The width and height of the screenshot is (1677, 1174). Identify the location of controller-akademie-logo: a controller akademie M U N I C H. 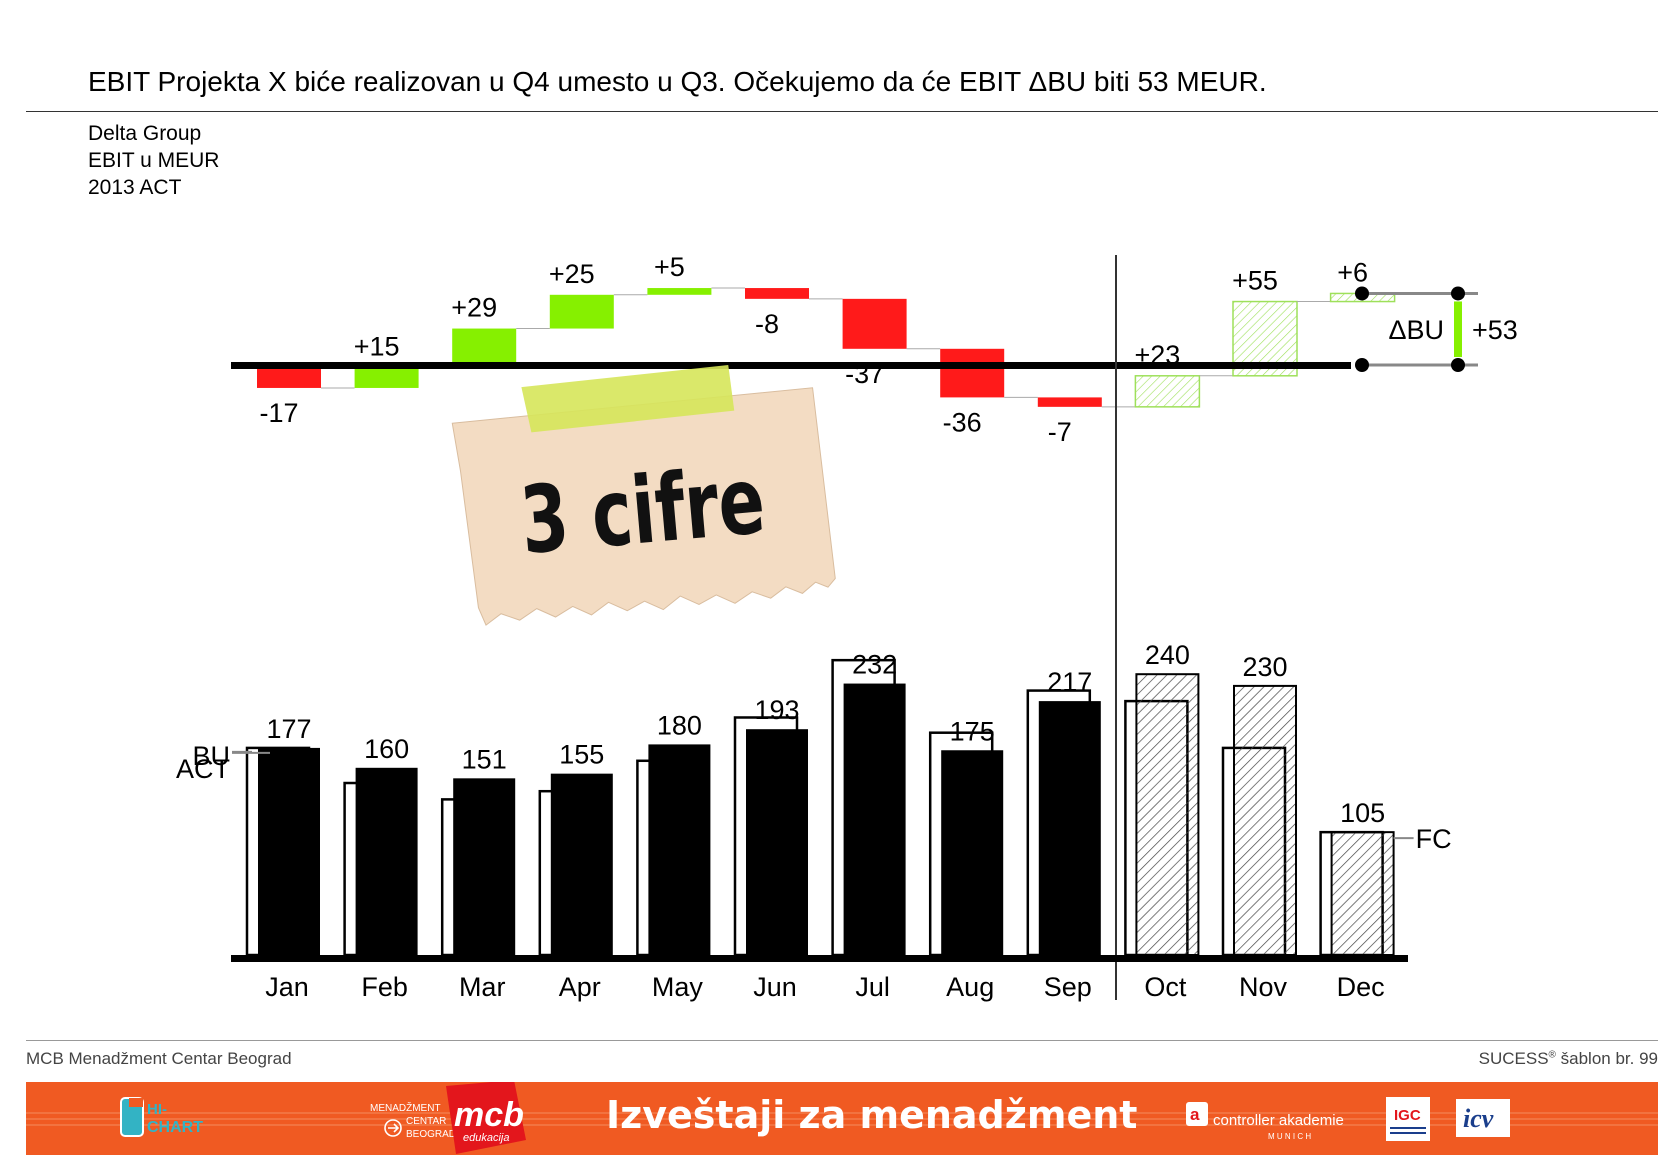
(1265, 1121).